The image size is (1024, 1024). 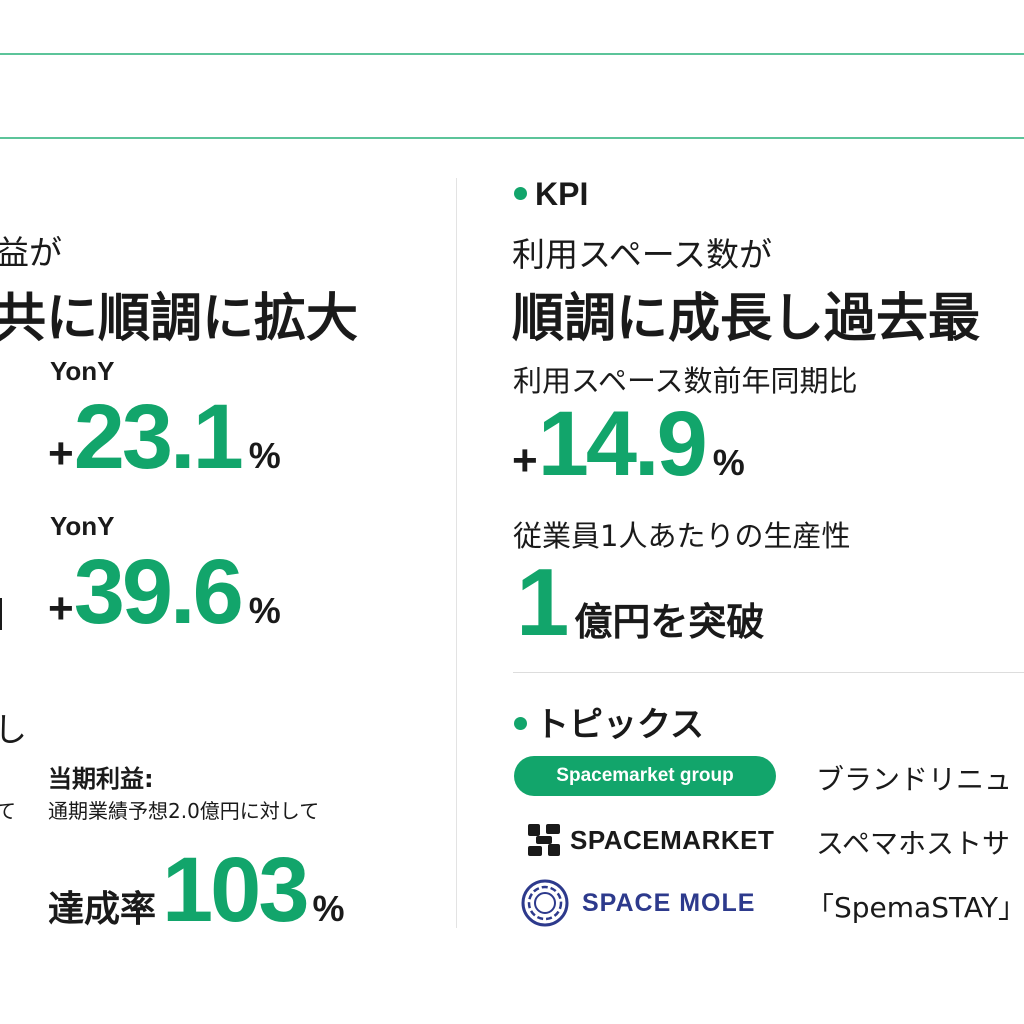 I want to click on metric1-value-row: +23.1%, so click(x=164, y=436).